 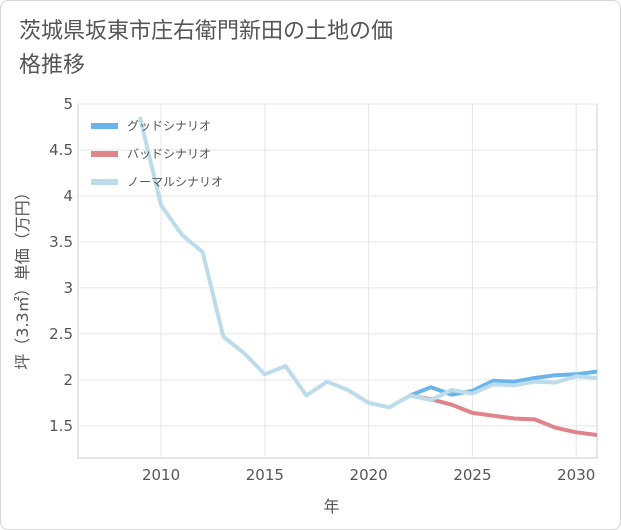 What do you see at coordinates (61, 242) in the screenshot?
I see `y-tick-label: 3.5` at bounding box center [61, 242].